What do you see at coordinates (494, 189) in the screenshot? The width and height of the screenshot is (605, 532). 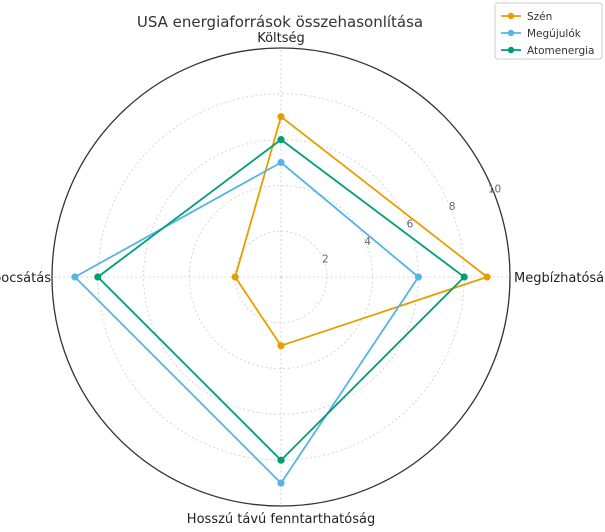 I see `r-tick-label: 10` at bounding box center [494, 189].